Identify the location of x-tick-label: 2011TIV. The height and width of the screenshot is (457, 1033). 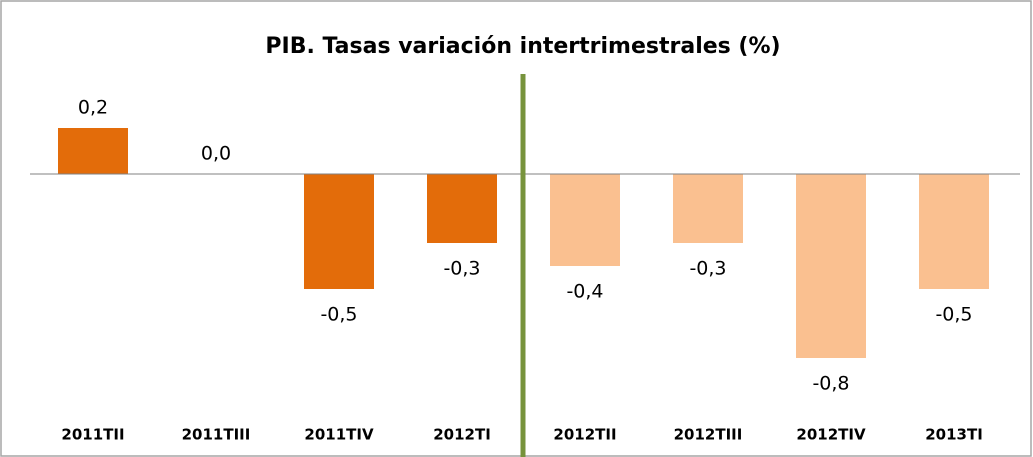
(339, 435).